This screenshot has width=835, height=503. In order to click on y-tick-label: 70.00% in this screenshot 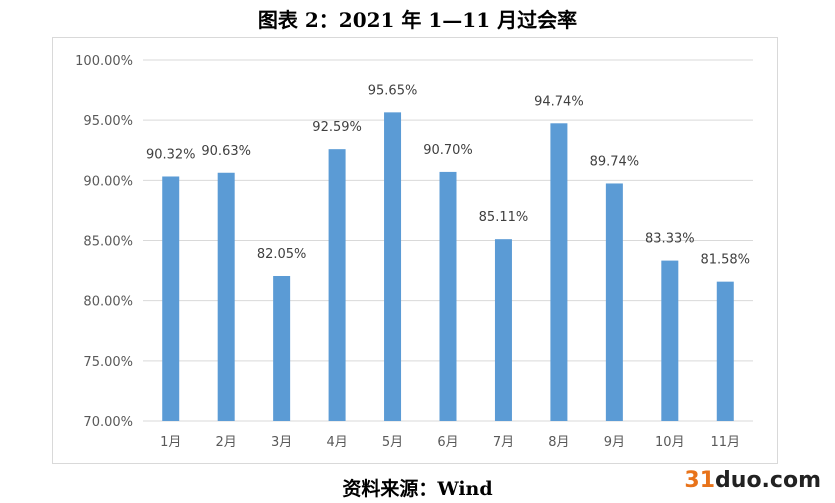, I will do `click(108, 422)`.